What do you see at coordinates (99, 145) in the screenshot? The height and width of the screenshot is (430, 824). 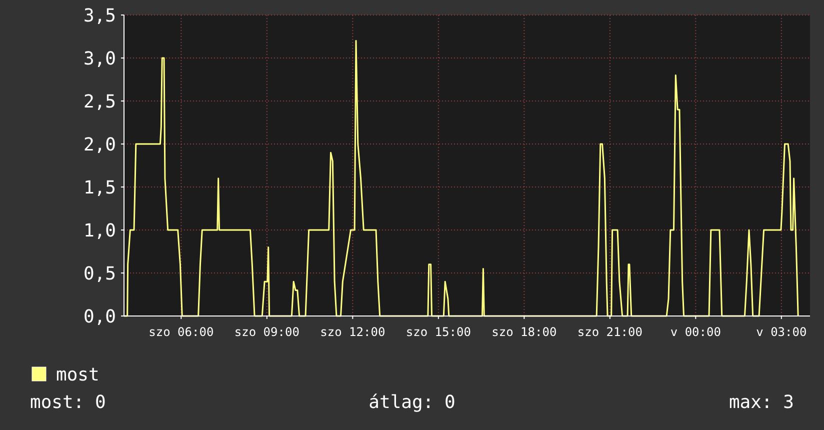 I see `y-tick-label: 2,0` at bounding box center [99, 145].